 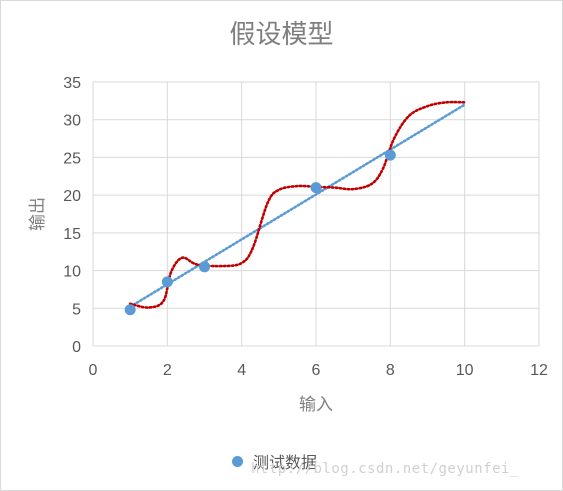 What do you see at coordinates (241, 370) in the screenshot?
I see `x-tick-label: 4` at bounding box center [241, 370].